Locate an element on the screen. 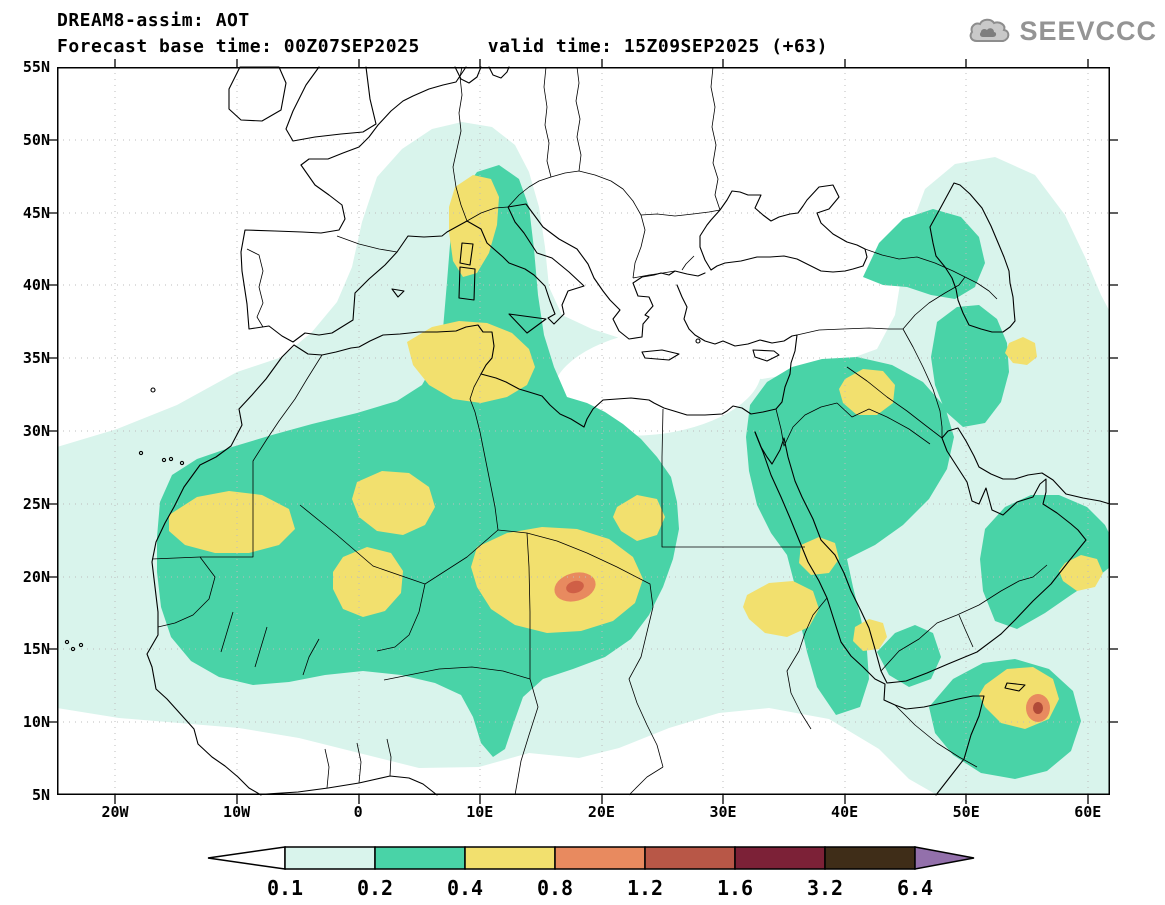  colorbar-value-label: 0.1 is located at coordinates (285, 888).